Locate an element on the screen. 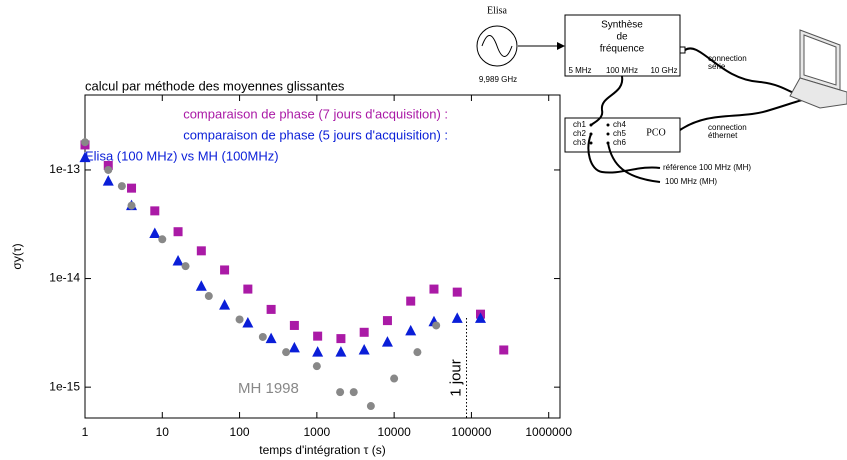  channel: ch4 is located at coordinates (619, 124).